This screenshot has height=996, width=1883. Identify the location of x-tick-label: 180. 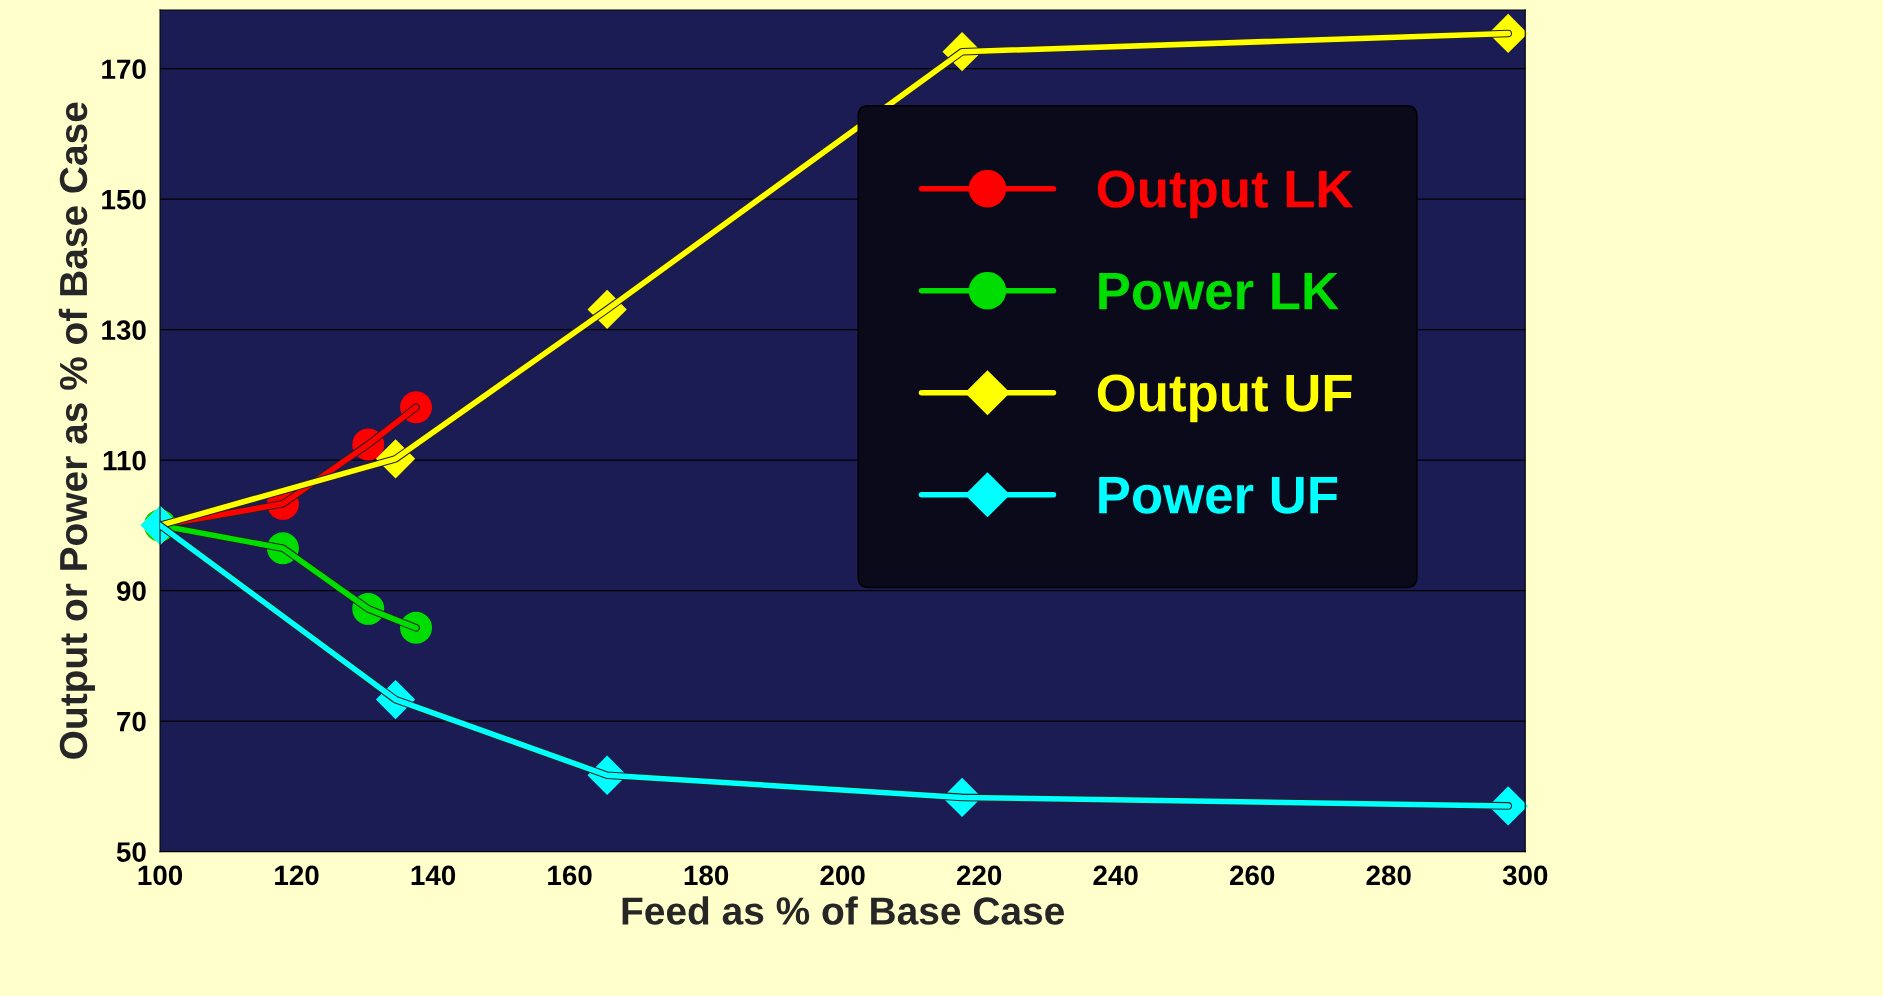
(706, 875).